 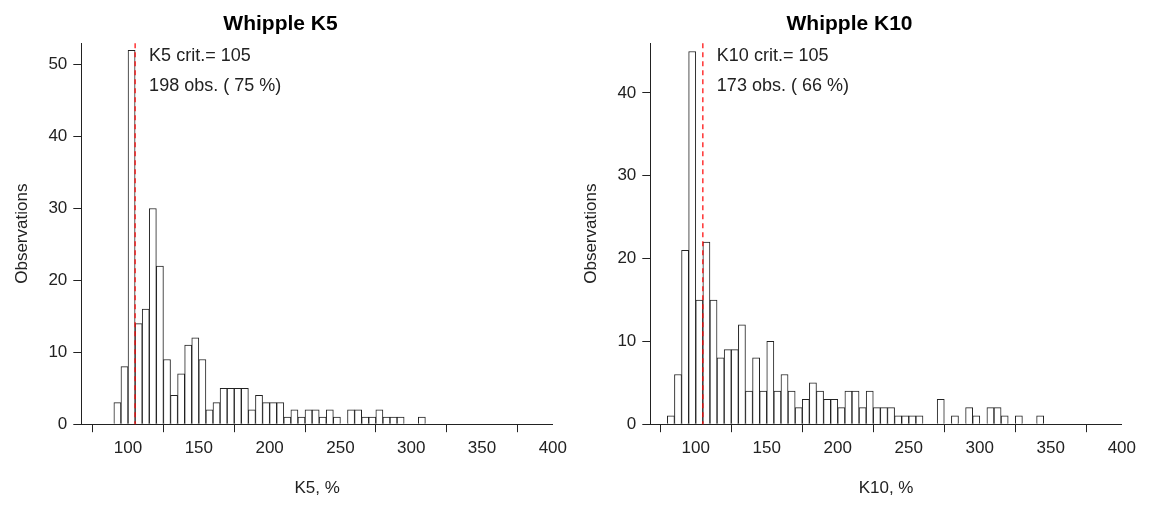 I want to click on annotation: K10 crit.= 105, so click(x=772, y=55).